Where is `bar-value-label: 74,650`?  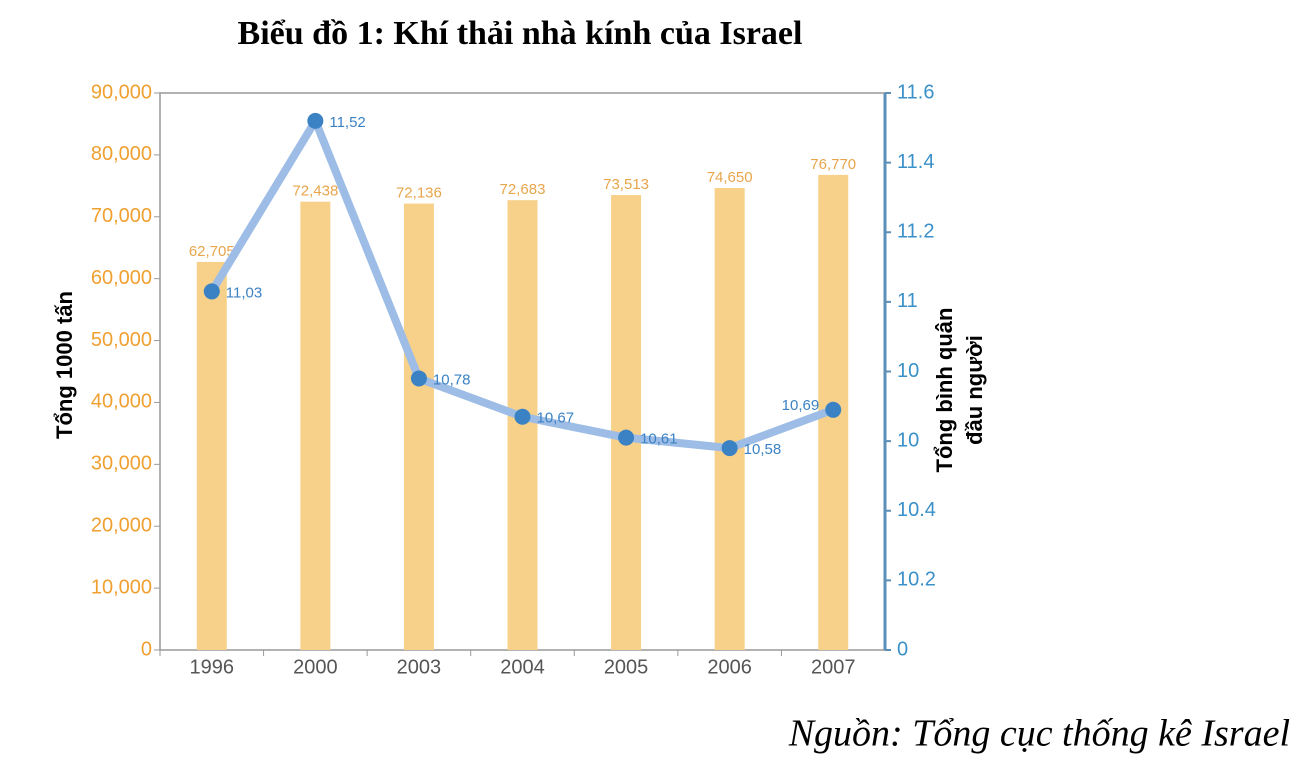 bar-value-label: 74,650 is located at coordinates (730, 177).